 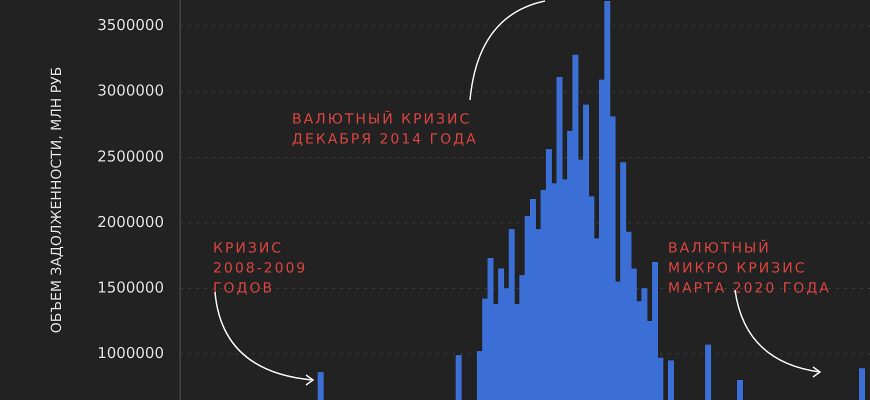 What do you see at coordinates (749, 268) in the screenshot?
I see `annotation: ВАЛЮТНЫЙ МИКРО КРИЗИС МАРТА 2020 ГОДА` at bounding box center [749, 268].